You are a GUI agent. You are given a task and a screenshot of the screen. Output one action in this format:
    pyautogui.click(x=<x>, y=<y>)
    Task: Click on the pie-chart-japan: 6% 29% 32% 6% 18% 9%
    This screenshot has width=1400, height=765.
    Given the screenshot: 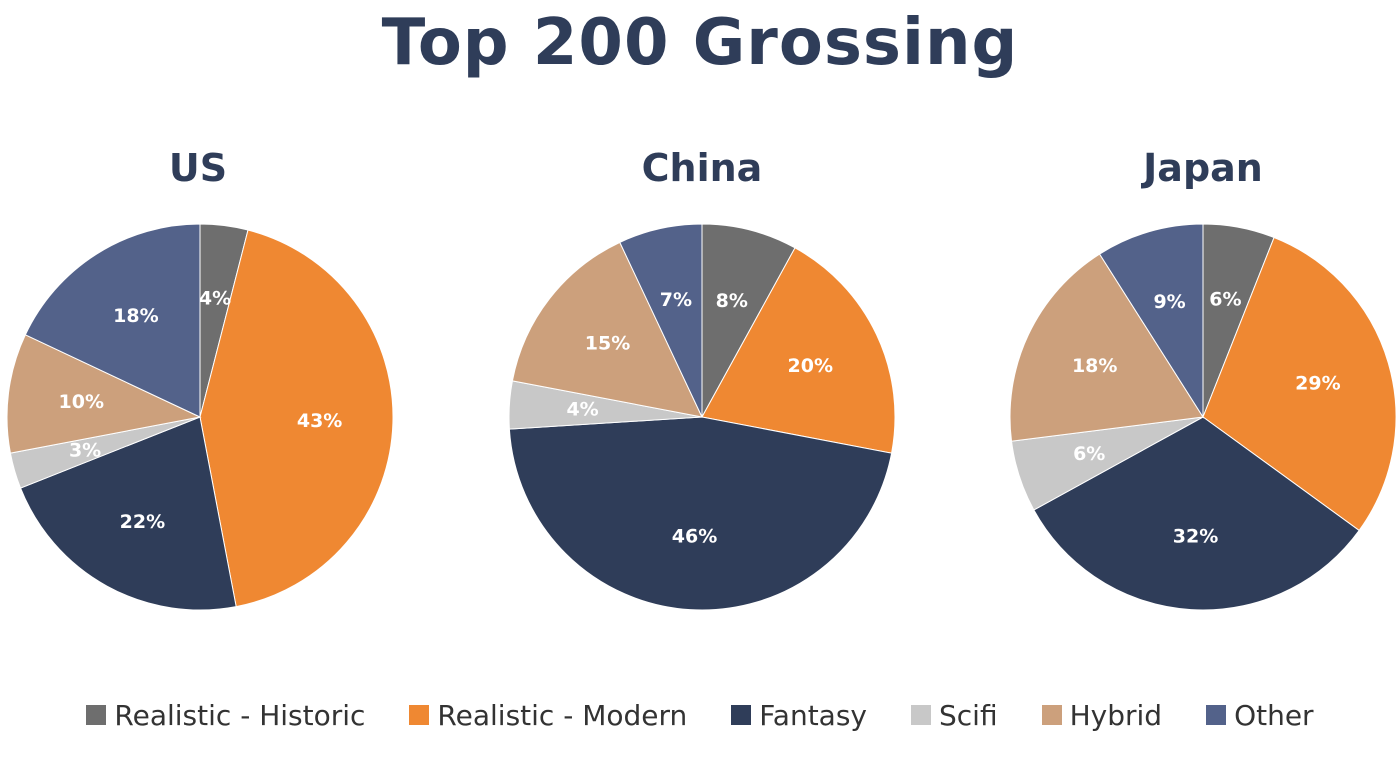 What is the action you would take?
    pyautogui.click(x=1203, y=417)
    